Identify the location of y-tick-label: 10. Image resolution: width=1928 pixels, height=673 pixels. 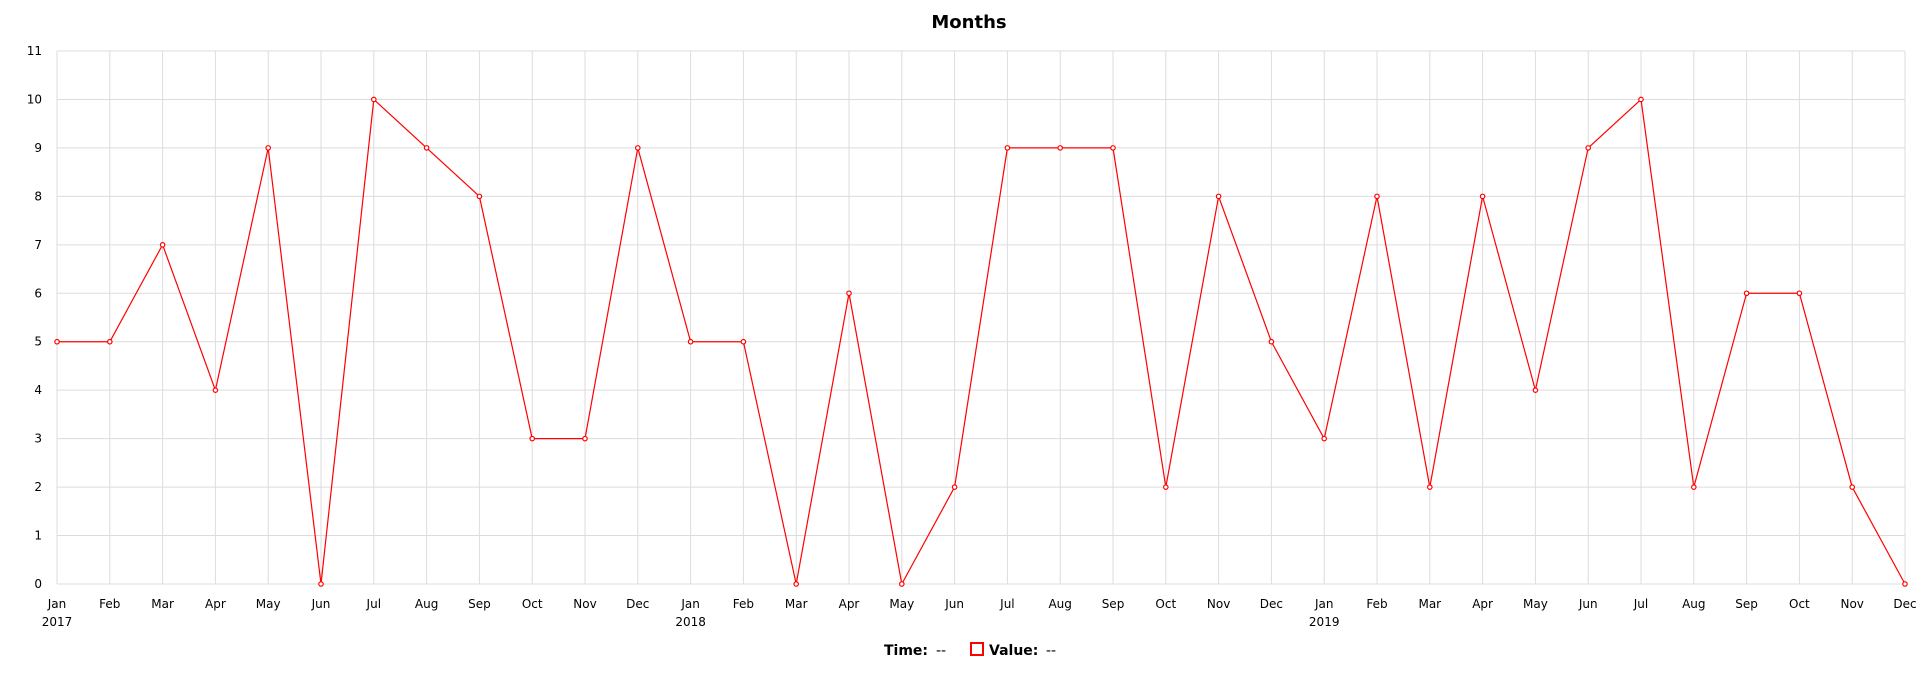
(34, 99).